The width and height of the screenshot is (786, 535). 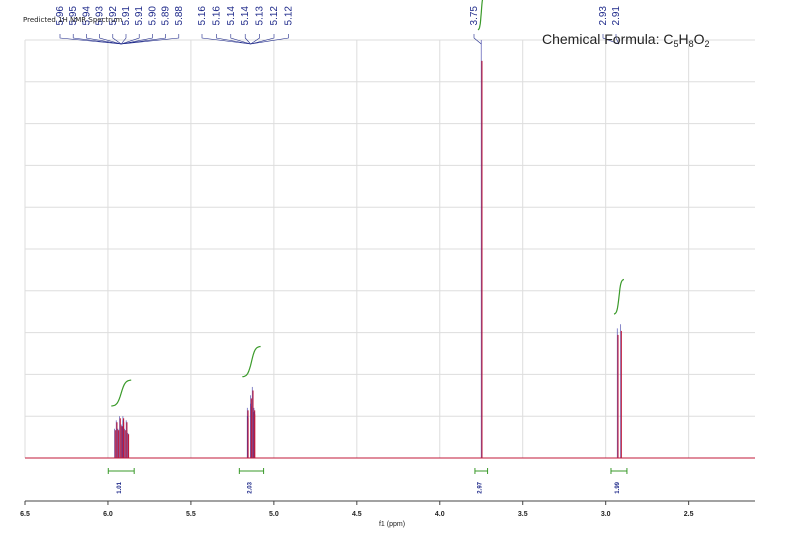 What do you see at coordinates (474, 16) in the screenshot?
I see `peak-label: 3.75` at bounding box center [474, 16].